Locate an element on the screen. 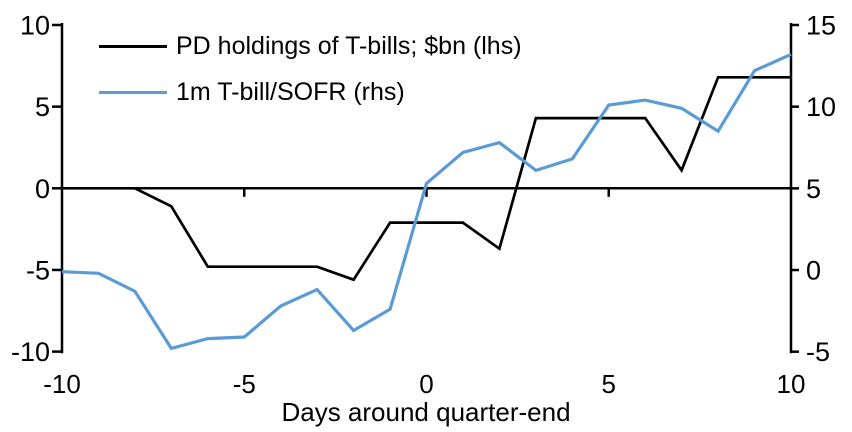 This screenshot has width=852, height=432. x-tick-label: 10 is located at coordinates (791, 384).